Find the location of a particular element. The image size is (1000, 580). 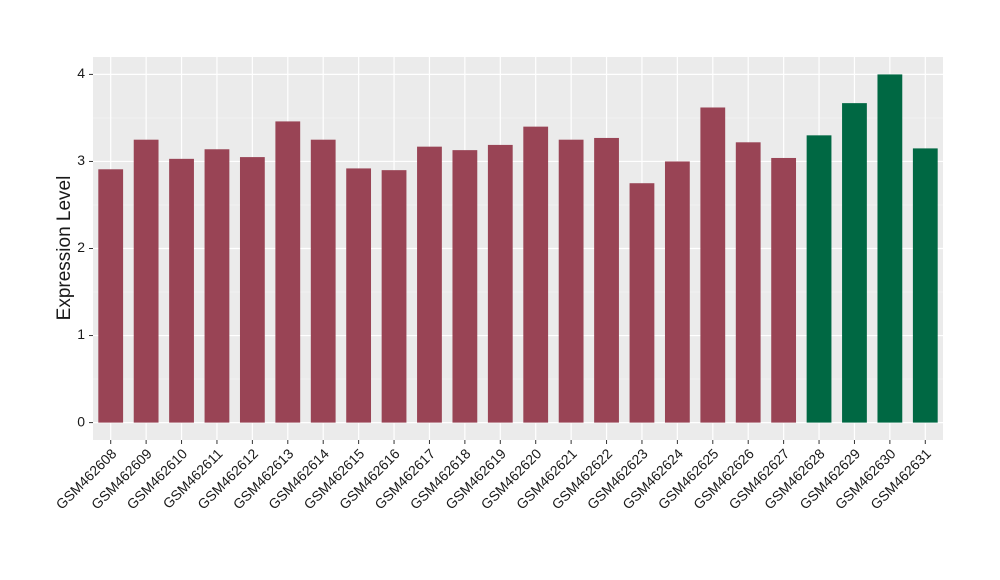

y-tick-label: 4 is located at coordinates (81, 73).